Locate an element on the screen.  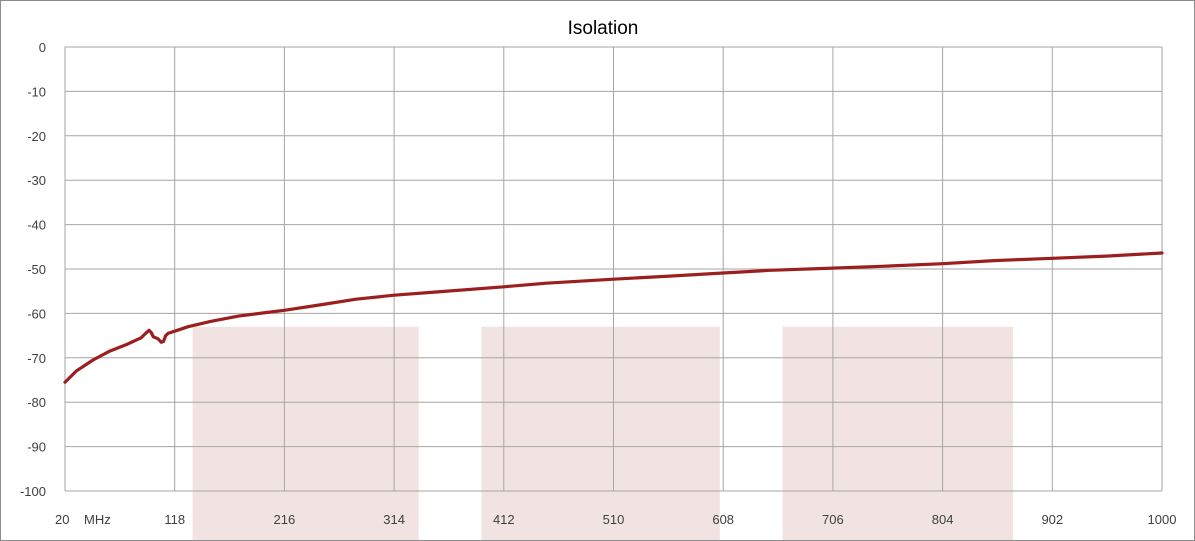
y-tick-label: 0 is located at coordinates (42, 47).